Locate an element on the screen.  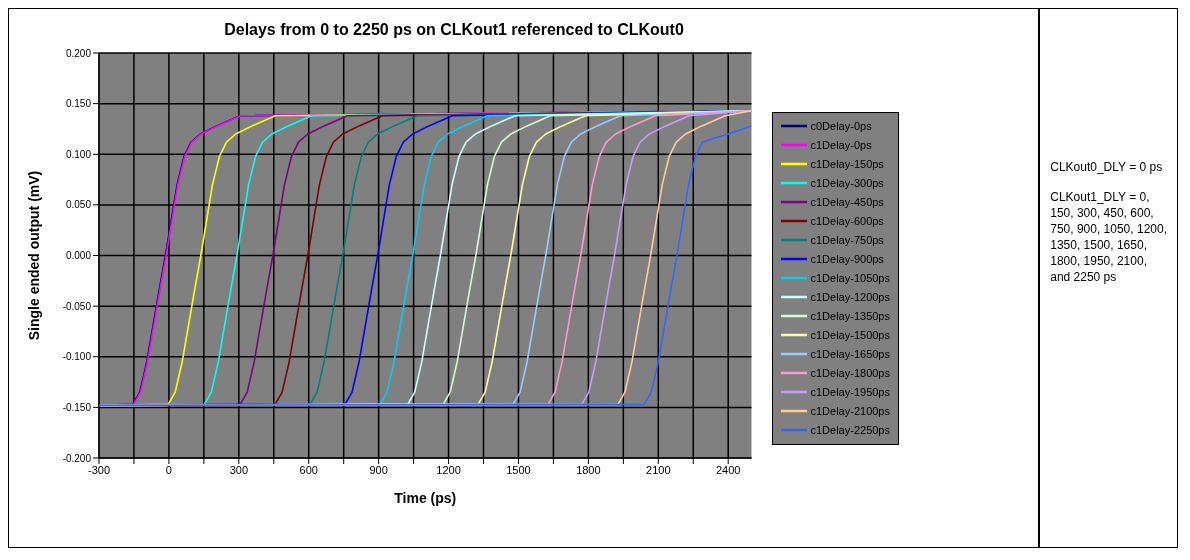
legend-label: c1Delay-1200ps is located at coordinates (850, 297).